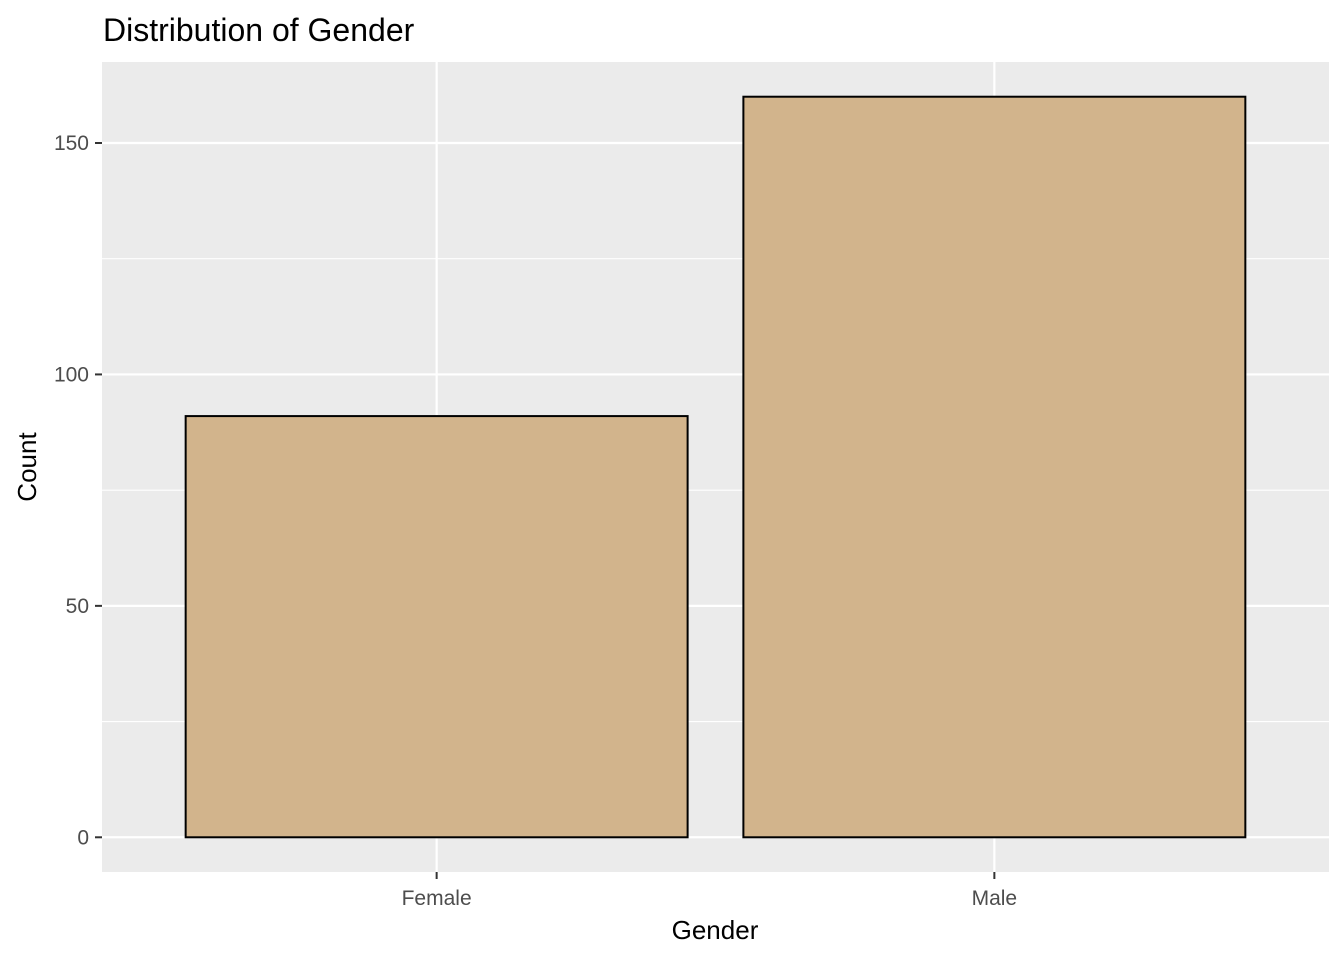  Describe the element at coordinates (259, 30) in the screenshot. I see `chart-title: Distribution of Gender` at that location.